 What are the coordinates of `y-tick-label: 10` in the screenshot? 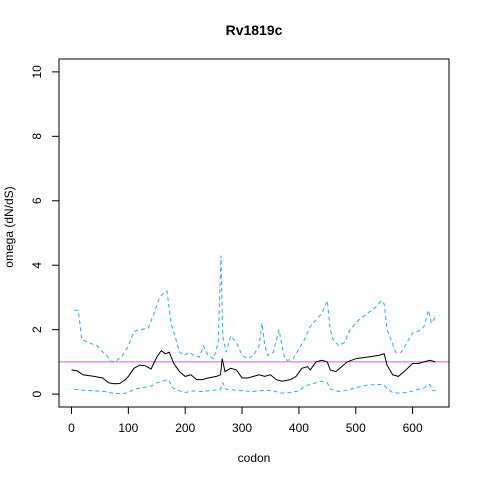 It's located at (37, 72).